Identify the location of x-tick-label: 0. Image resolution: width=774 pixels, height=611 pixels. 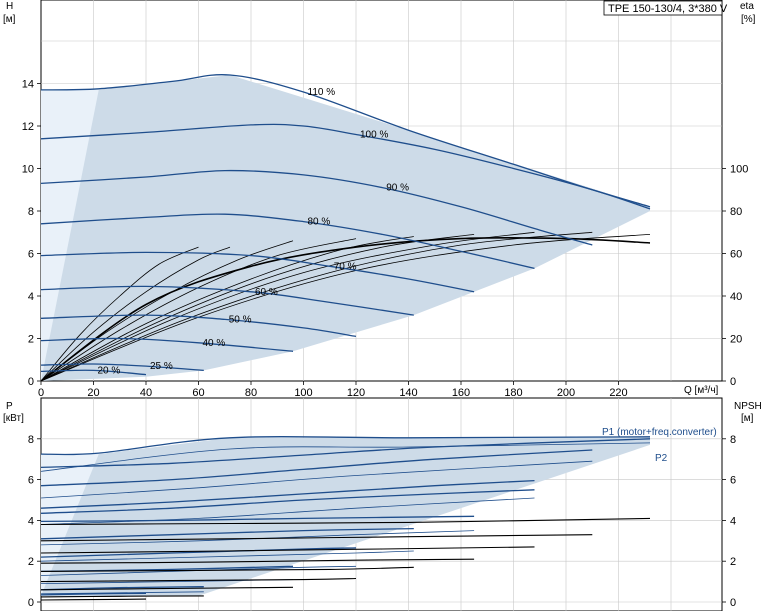
(41, 393).